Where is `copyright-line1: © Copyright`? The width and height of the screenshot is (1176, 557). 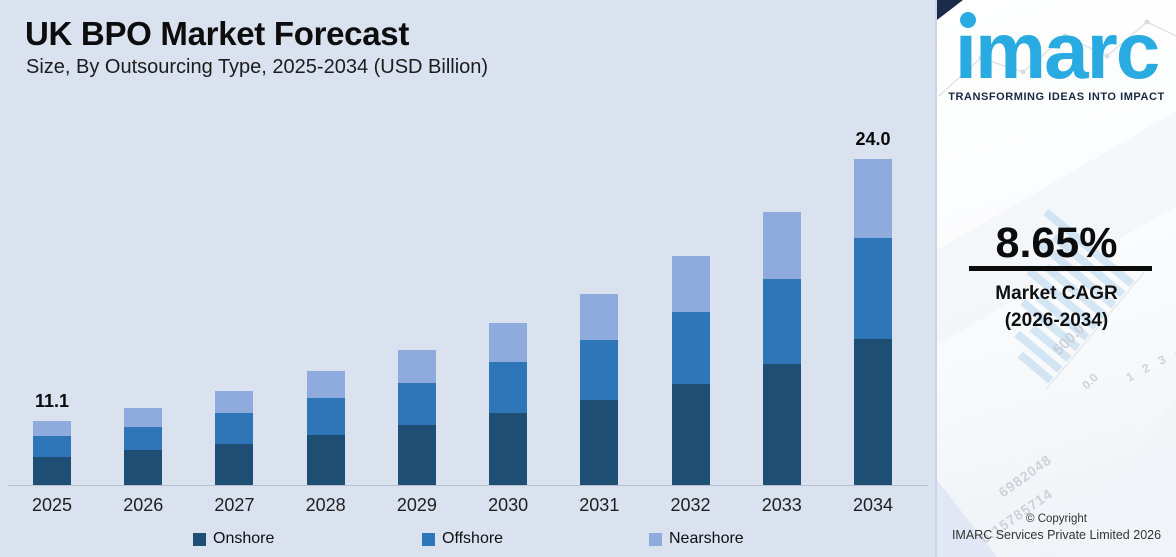 copyright-line1: © Copyright is located at coordinates (1056, 519).